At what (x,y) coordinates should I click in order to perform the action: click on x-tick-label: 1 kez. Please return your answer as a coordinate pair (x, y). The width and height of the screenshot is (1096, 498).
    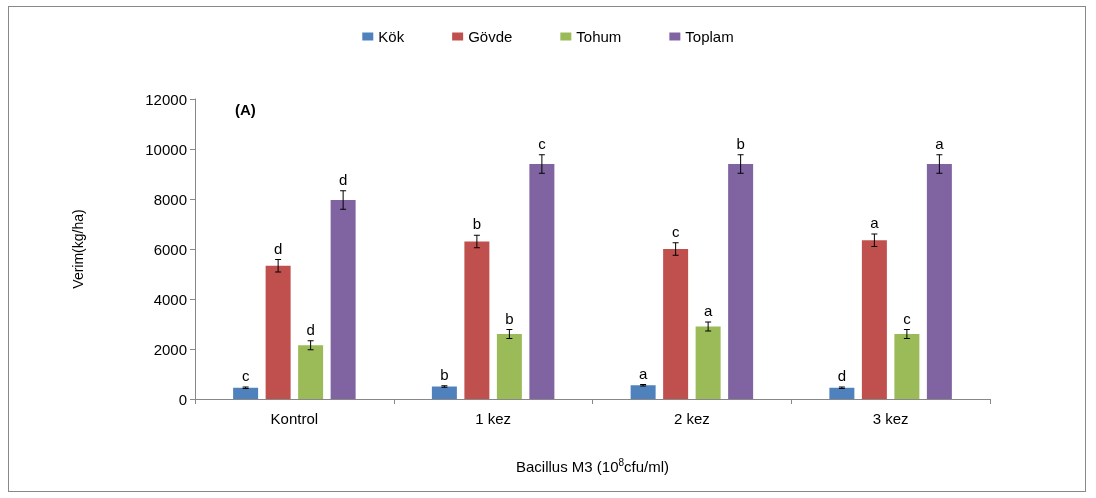
    Looking at the image, I should click on (493, 418).